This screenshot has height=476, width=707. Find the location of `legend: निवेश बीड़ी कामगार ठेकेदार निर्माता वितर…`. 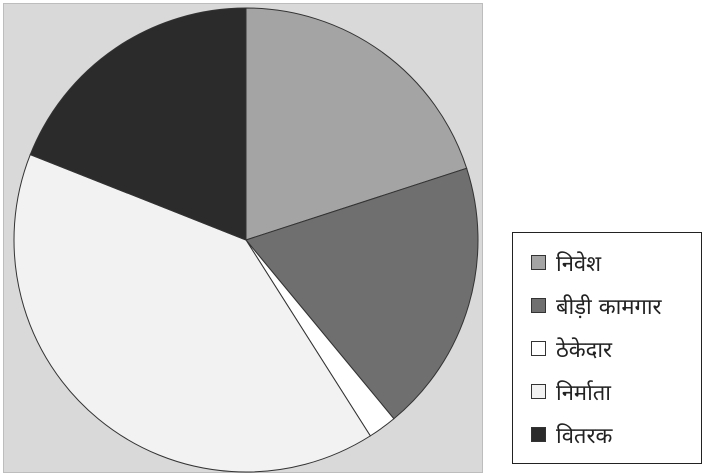

legend: निवेश बीड़ी कामगार ठेकेदार निर्माता वितर… is located at coordinates (607, 348).